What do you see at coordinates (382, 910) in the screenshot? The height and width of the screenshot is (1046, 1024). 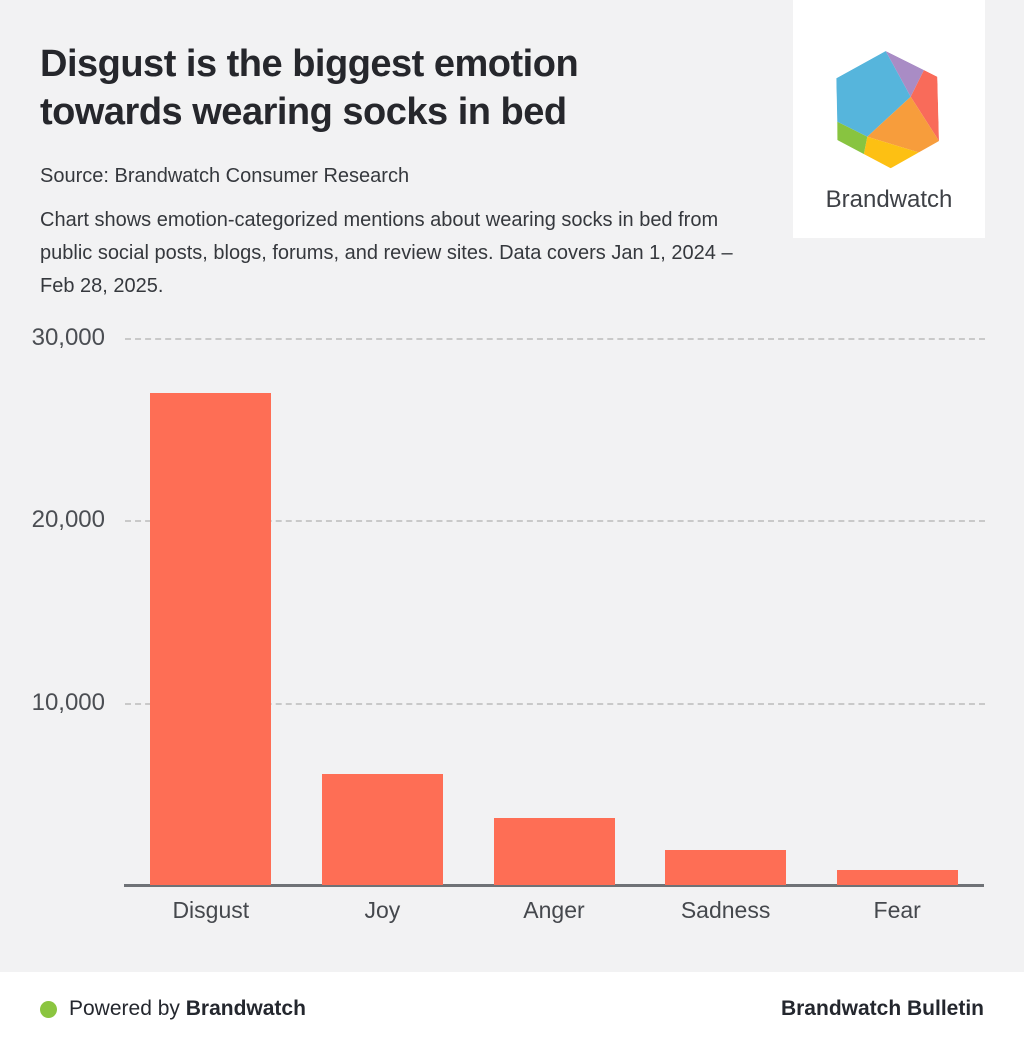 I see `x-label-joy: Joy` at bounding box center [382, 910].